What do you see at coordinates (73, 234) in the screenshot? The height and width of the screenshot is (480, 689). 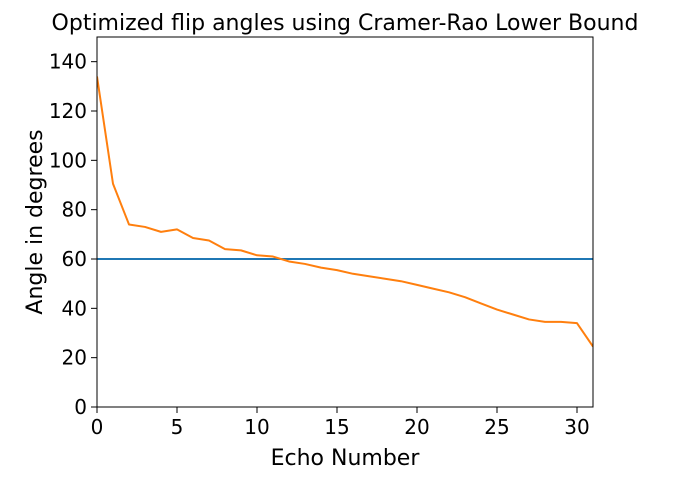 I see `y-axis: 0 20 40 60 80 100 120 140` at bounding box center [73, 234].